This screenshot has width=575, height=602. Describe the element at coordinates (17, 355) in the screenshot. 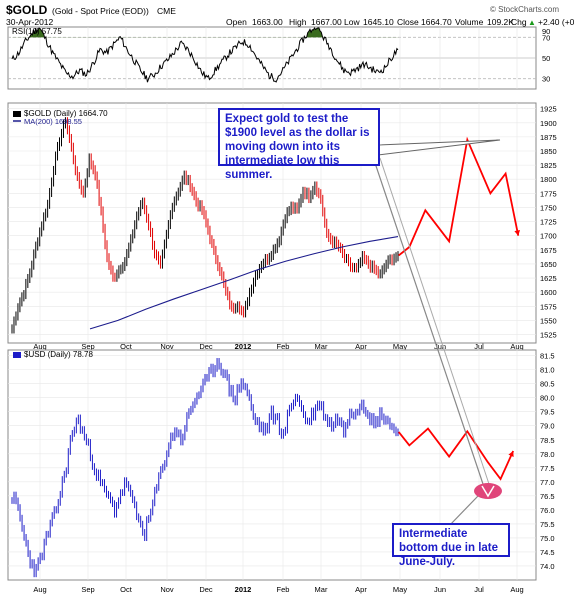

I see `usd-legend-swatch` at that location.